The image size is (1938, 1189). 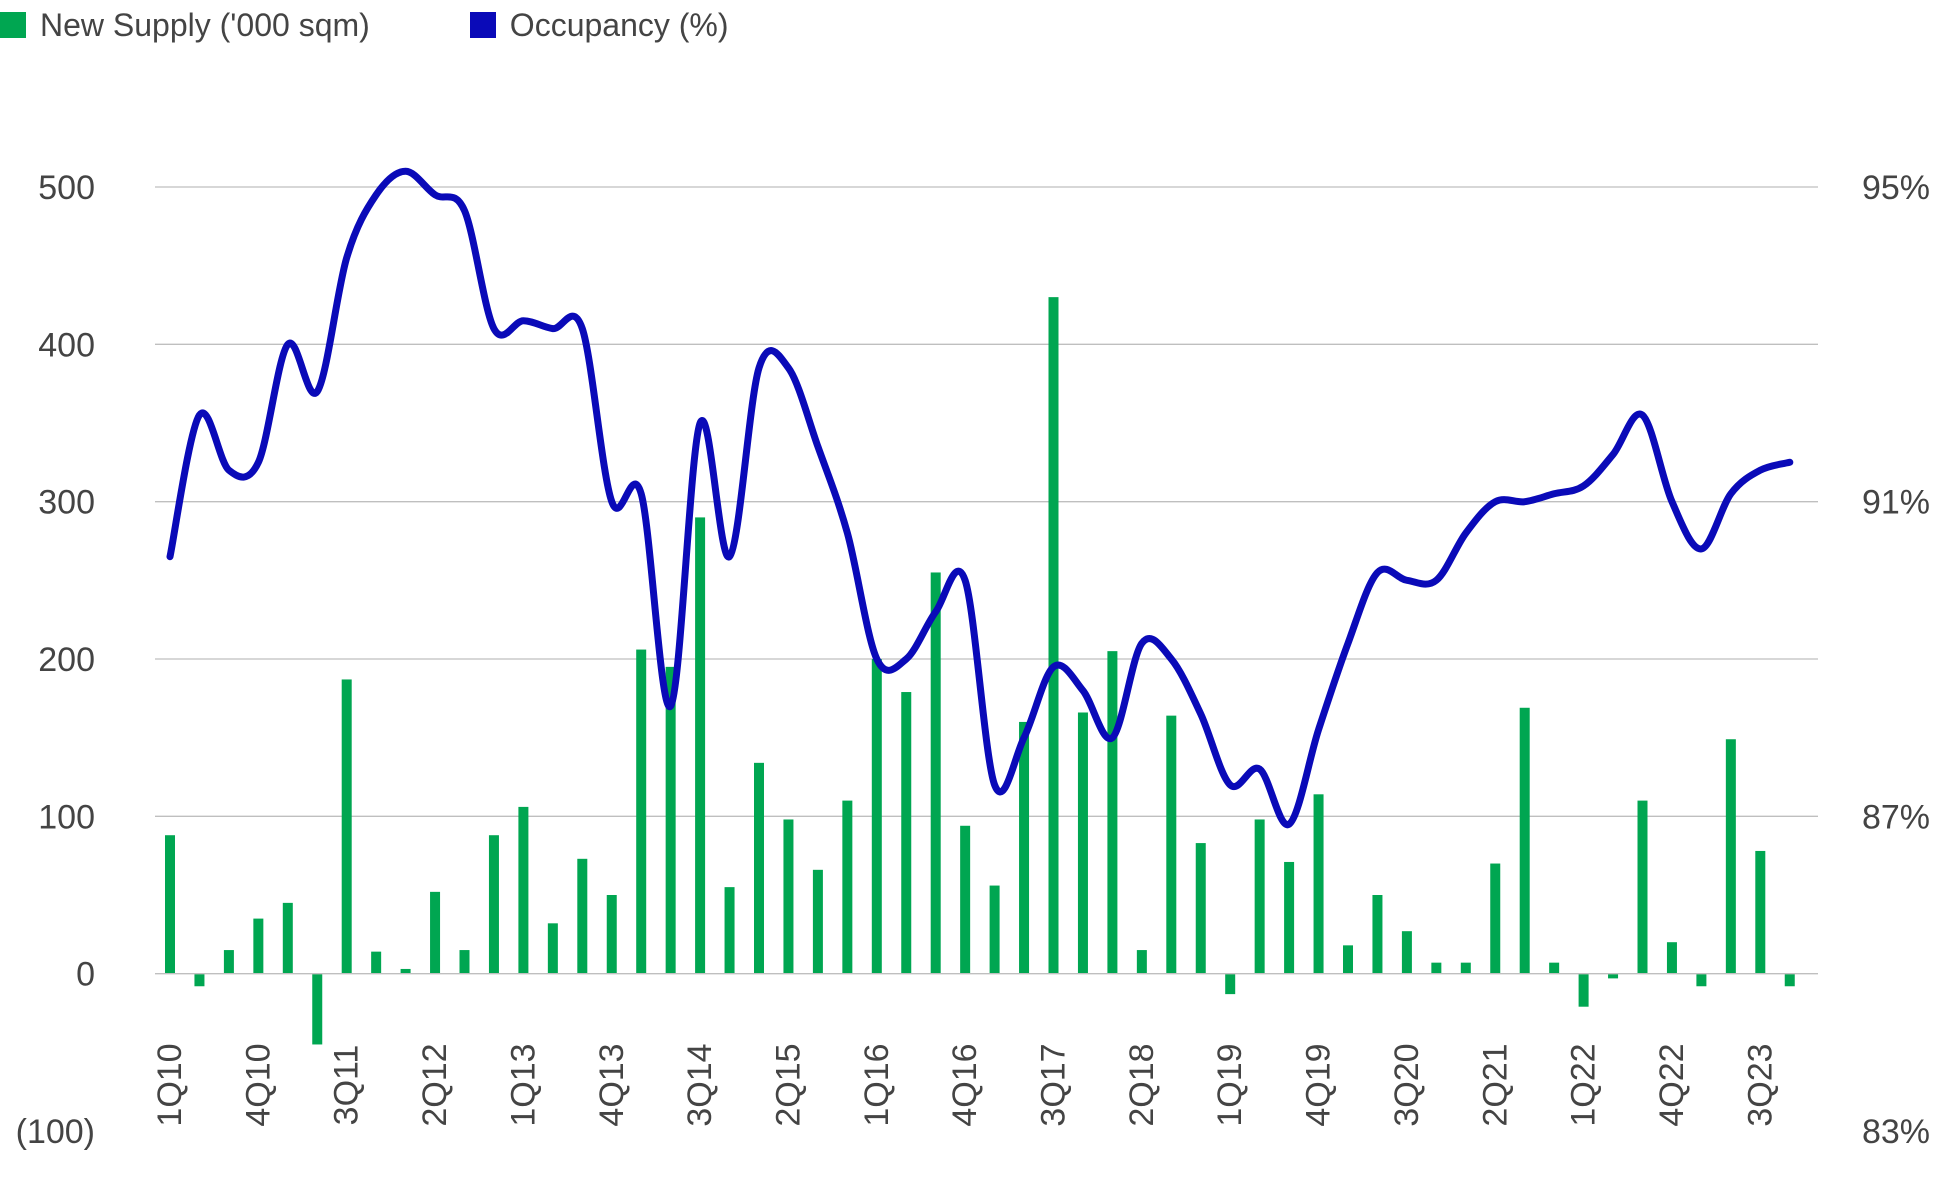 I want to click on legend-label-new-supply: New Supply ('000 sqm), so click(x=205, y=24).